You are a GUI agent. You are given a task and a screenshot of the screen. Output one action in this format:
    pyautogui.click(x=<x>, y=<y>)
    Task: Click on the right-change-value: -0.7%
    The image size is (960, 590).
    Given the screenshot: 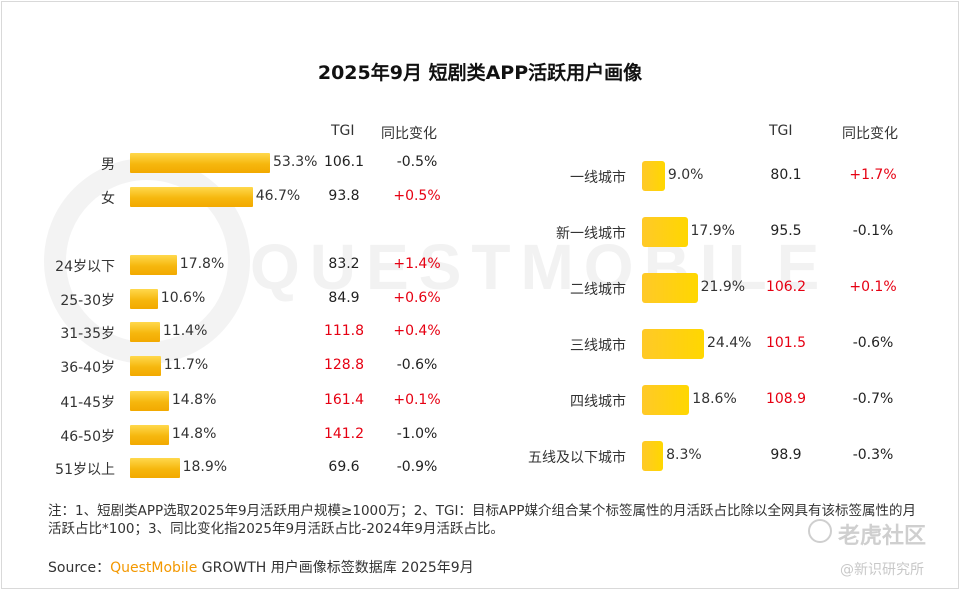 What is the action you would take?
    pyautogui.click(x=873, y=399)
    